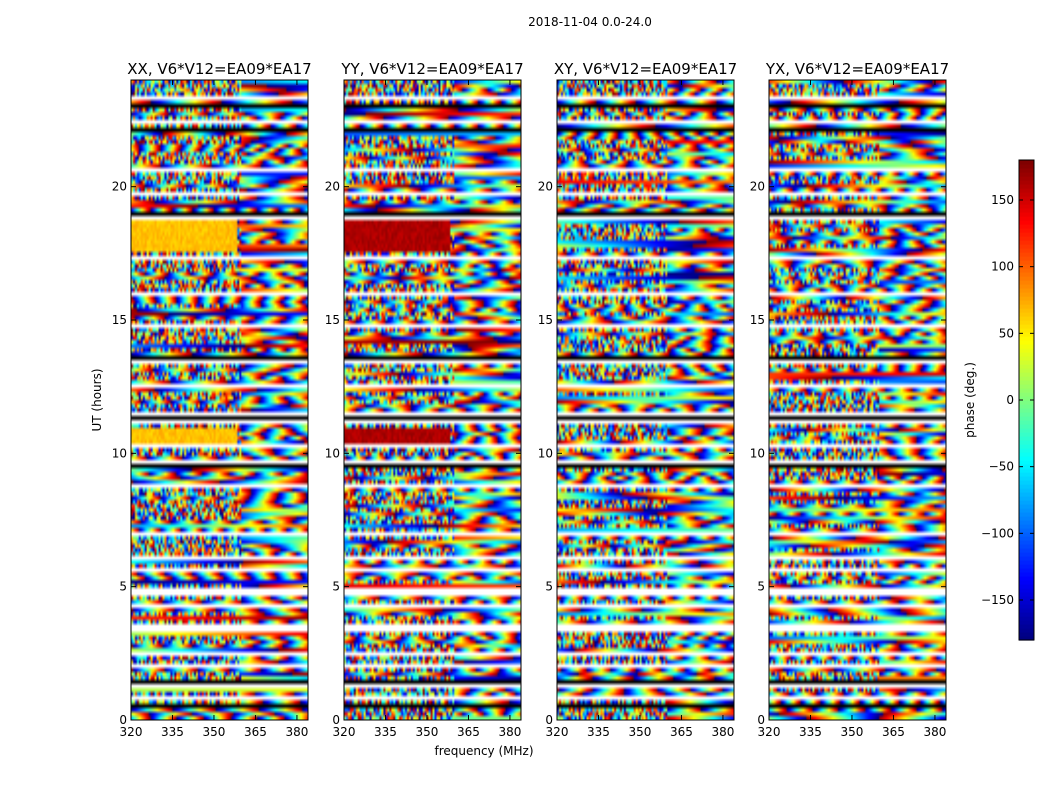  Describe the element at coordinates (97, 399) in the screenshot. I see `y-axis-label: UT (hours)` at that location.